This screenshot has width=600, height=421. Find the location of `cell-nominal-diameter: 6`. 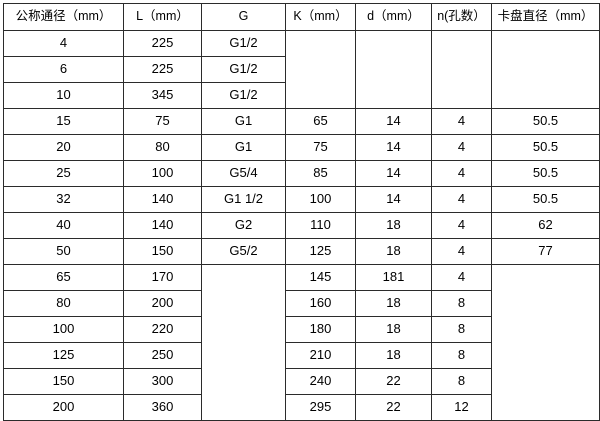

cell-nominal-diameter: 6 is located at coordinates (63, 69).